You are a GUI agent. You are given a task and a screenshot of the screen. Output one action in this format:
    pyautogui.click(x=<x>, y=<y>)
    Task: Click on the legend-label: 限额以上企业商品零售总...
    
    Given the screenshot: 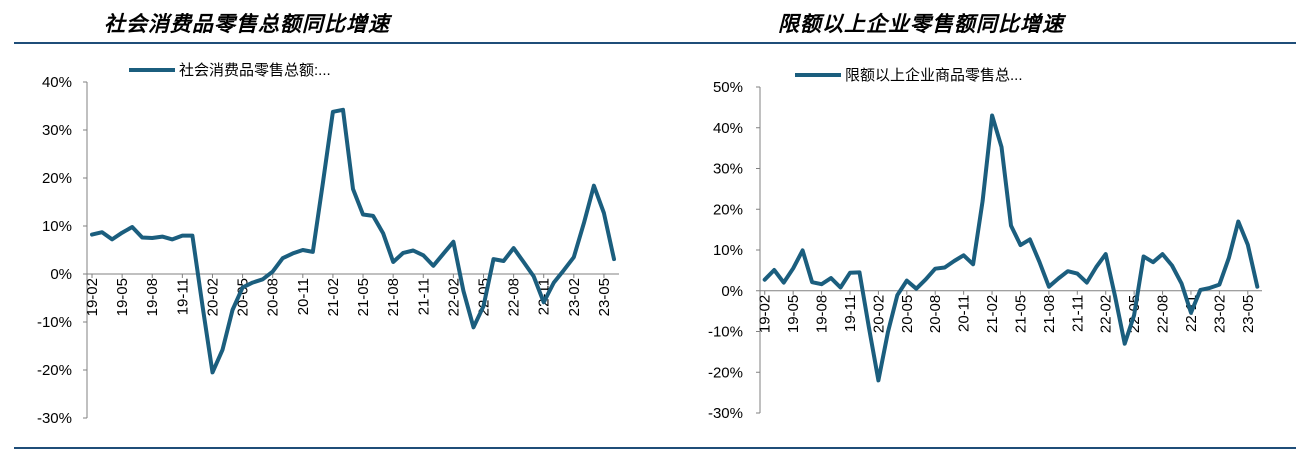 What is the action you would take?
    pyautogui.click(x=934, y=75)
    